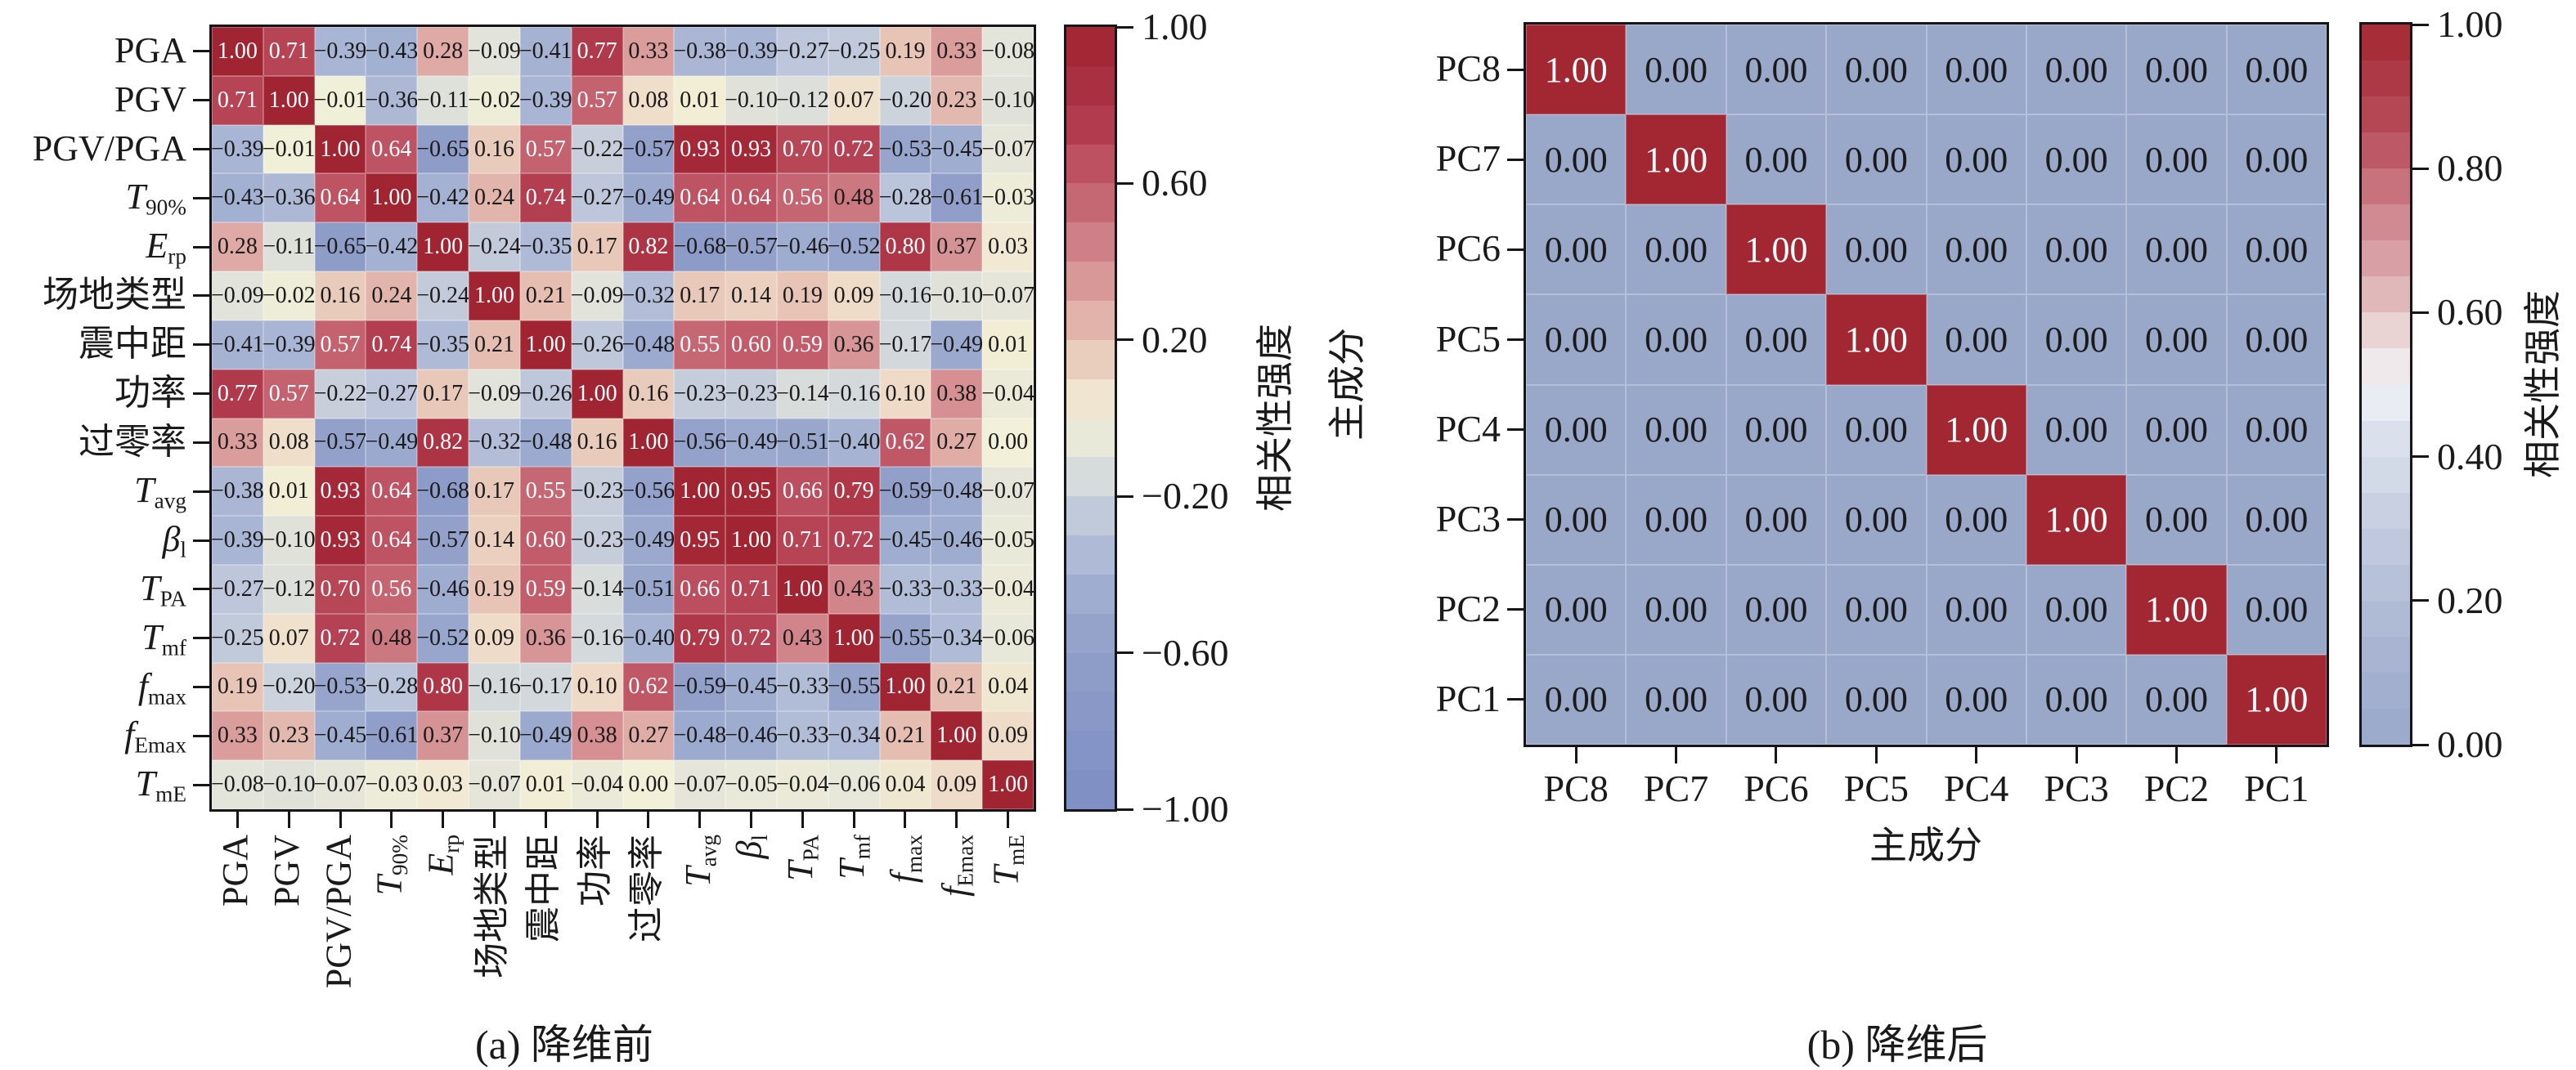  Describe the element at coordinates (597, 344) in the screenshot. I see `heatmap-cell: −0.26` at that location.